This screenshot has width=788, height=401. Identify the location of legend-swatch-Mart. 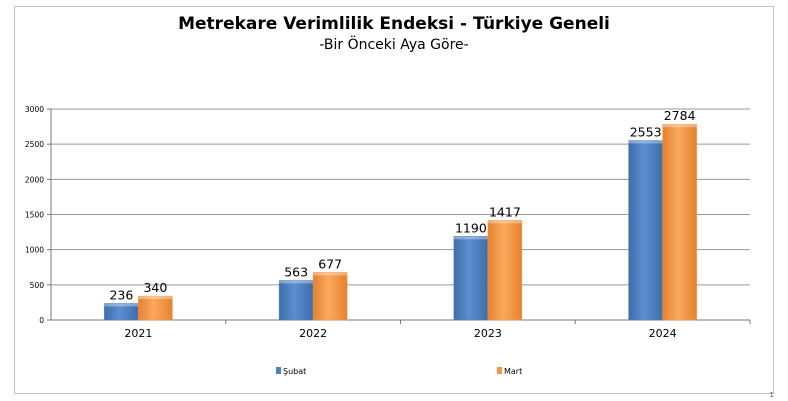
(499, 370).